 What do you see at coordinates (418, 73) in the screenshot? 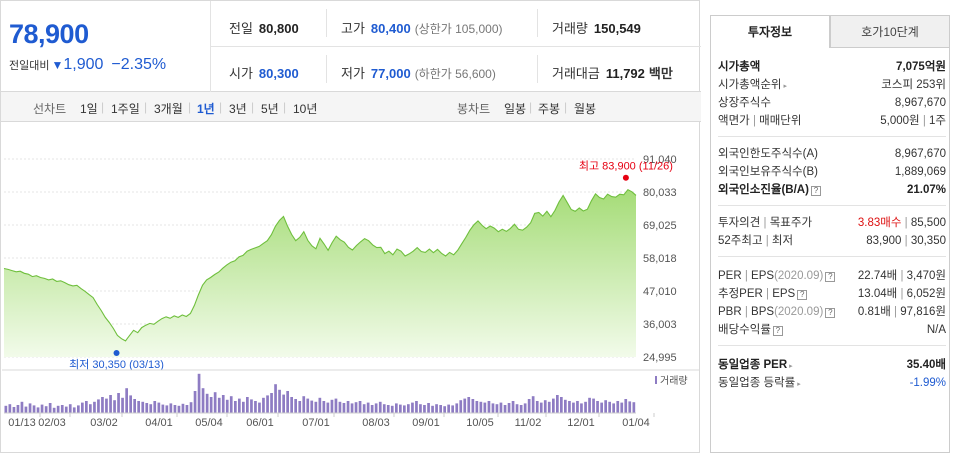
I see `low-price: 저가 77,000 (하한가 56,600)` at bounding box center [418, 73].